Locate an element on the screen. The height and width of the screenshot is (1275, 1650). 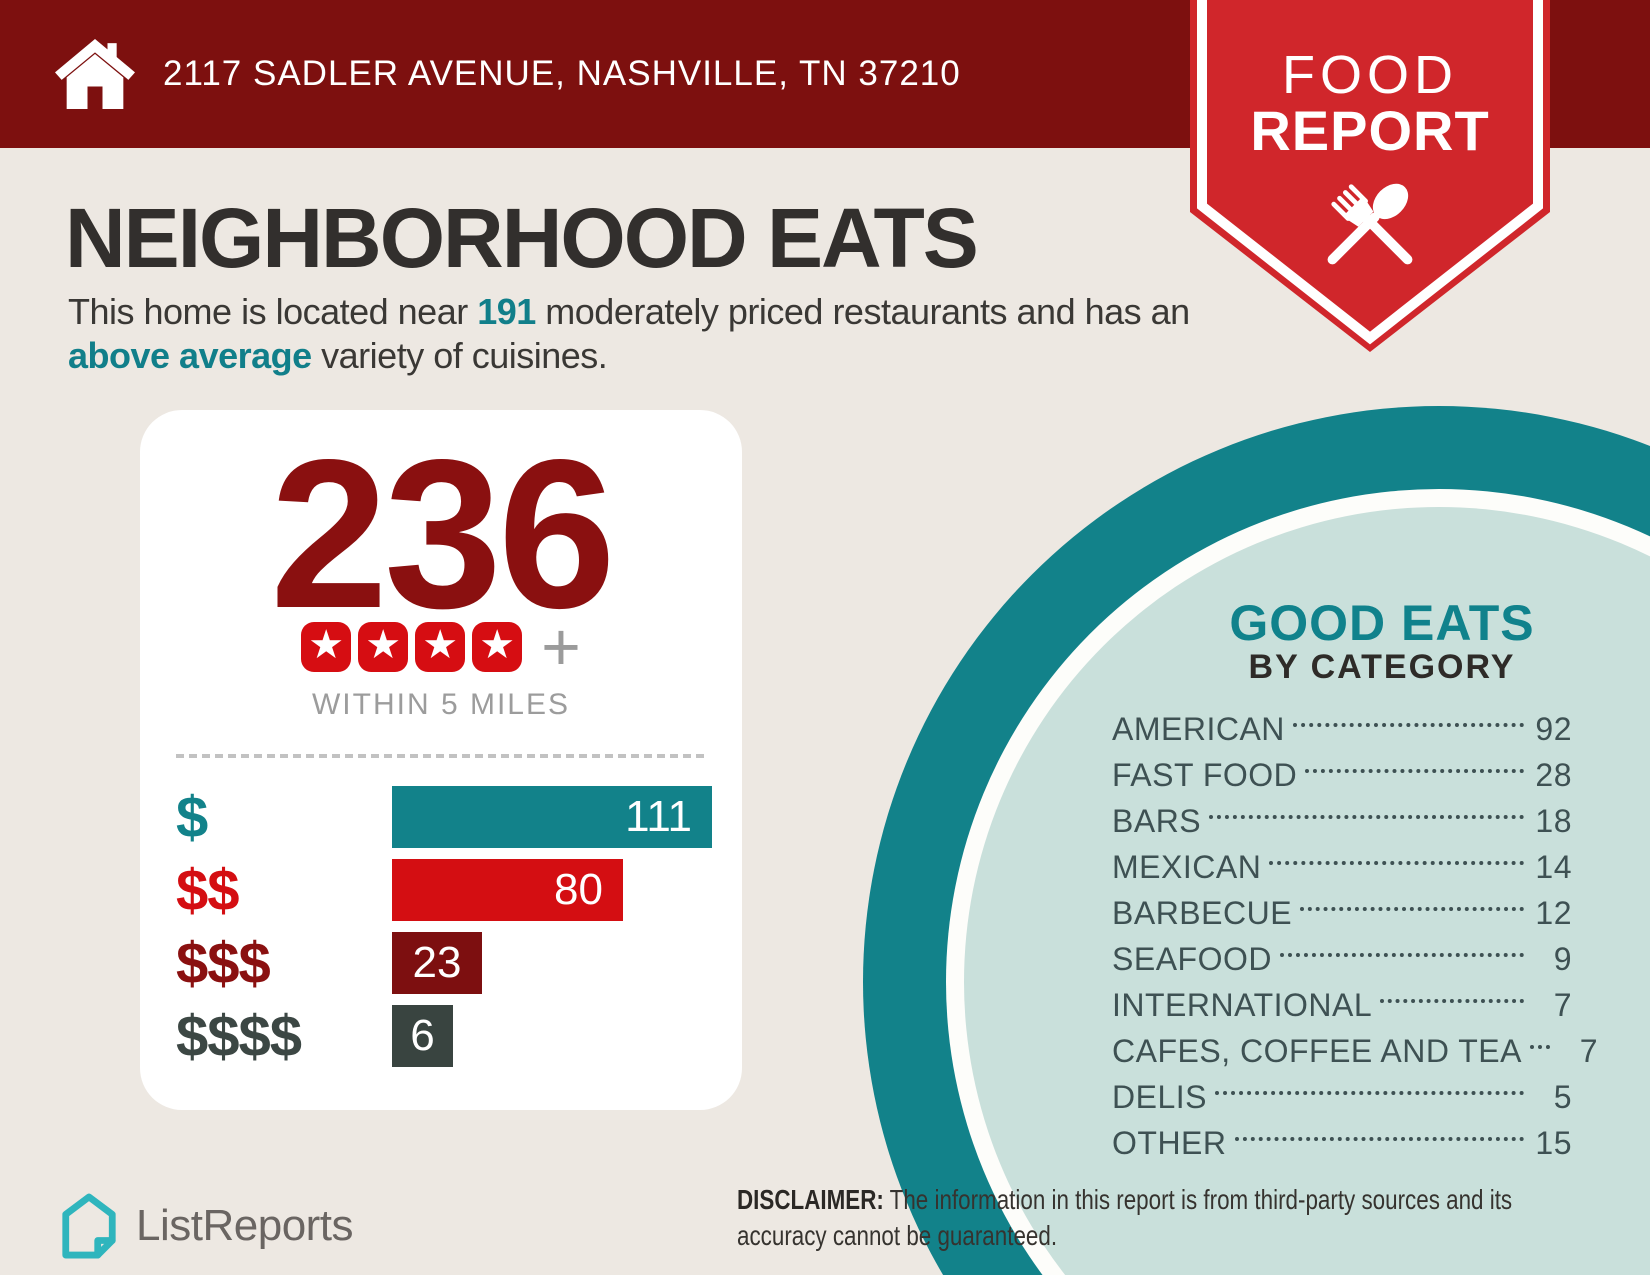
category-row: MEXICAN 14 is located at coordinates (1342, 867).